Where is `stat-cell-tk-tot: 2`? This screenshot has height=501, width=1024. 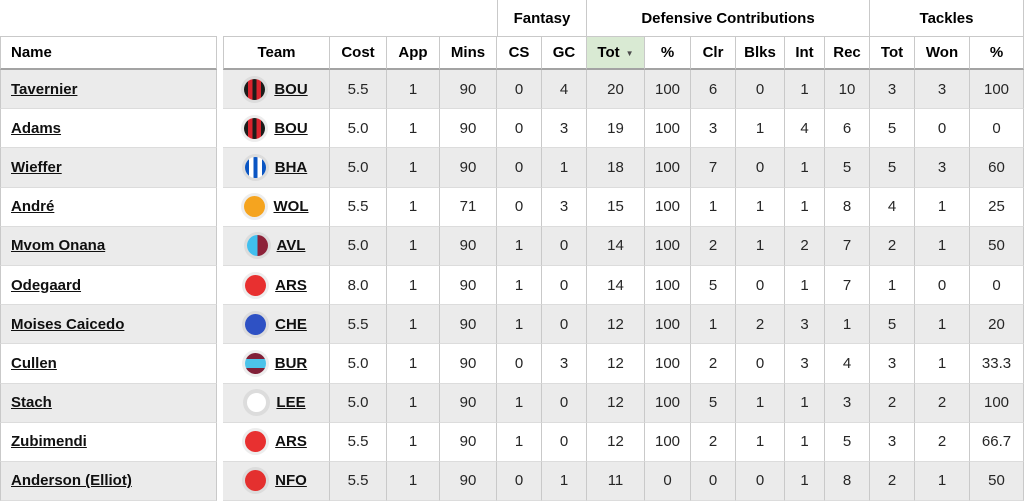 stat-cell-tk-tot: 2 is located at coordinates (892, 481).